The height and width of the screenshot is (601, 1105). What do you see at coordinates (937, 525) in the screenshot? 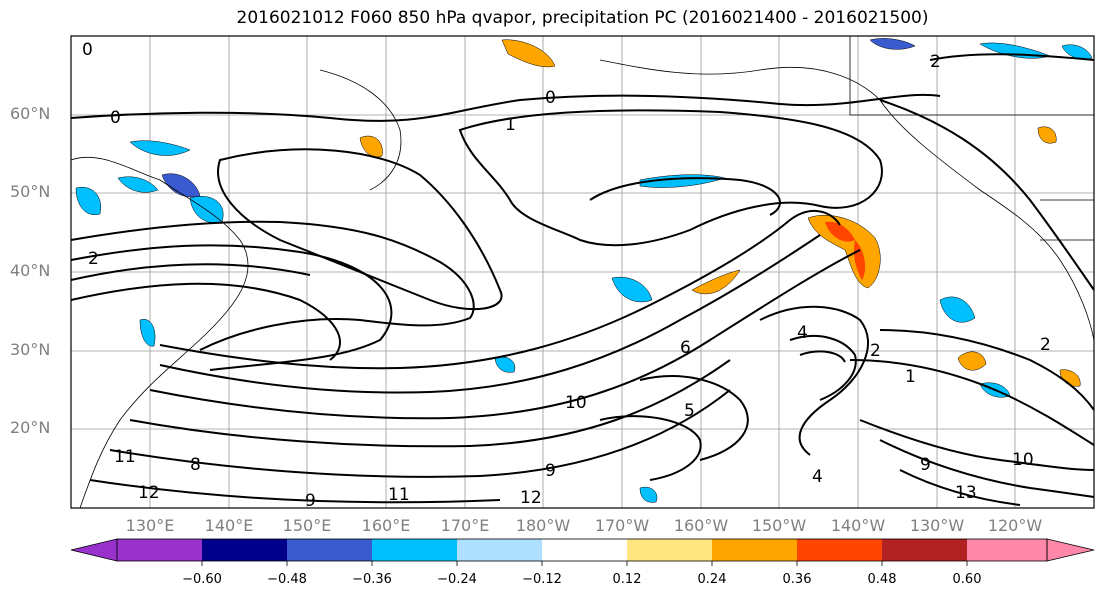
I see `lon-label: 130°W` at bounding box center [937, 525].